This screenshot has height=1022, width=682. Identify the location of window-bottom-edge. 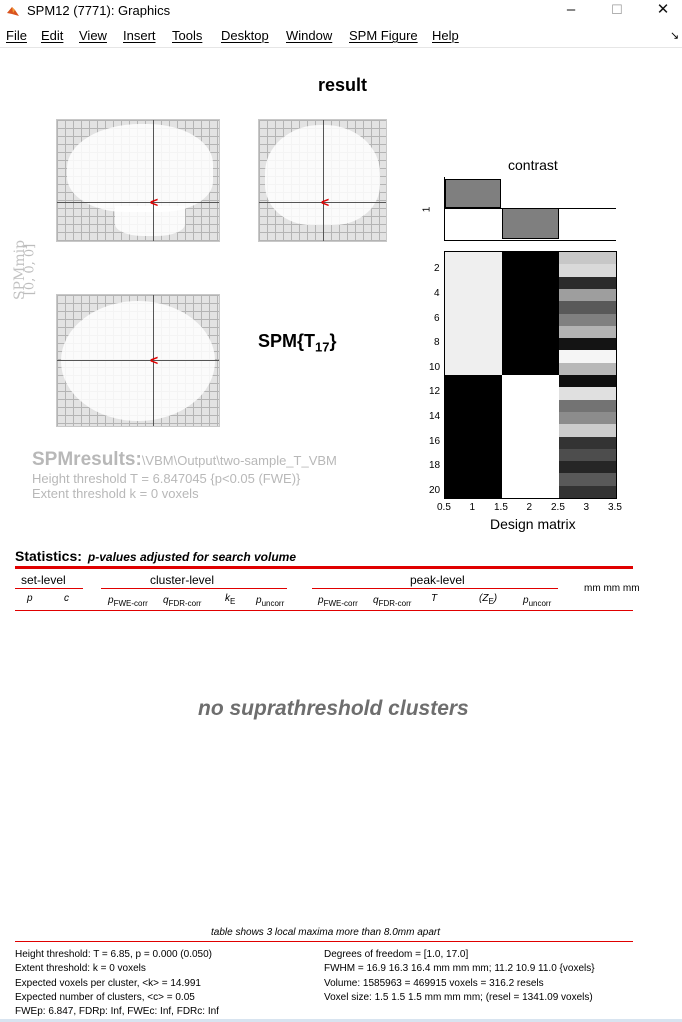
(341, 1020).